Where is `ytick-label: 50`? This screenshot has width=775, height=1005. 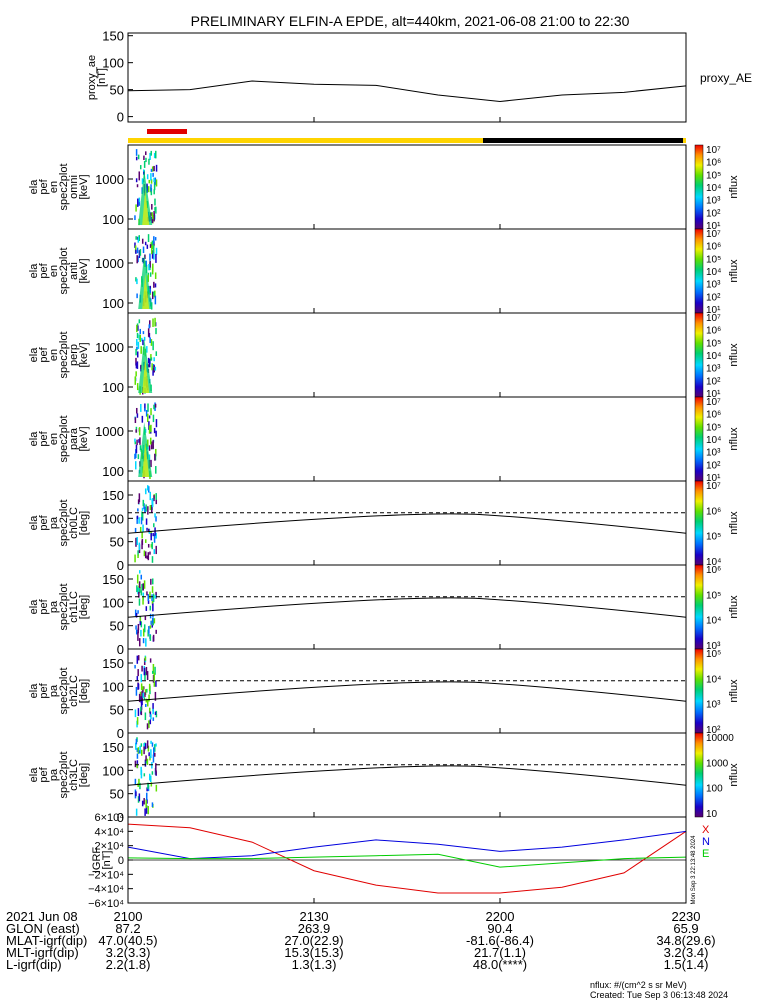
ytick-label: 50 is located at coordinates (117, 542).